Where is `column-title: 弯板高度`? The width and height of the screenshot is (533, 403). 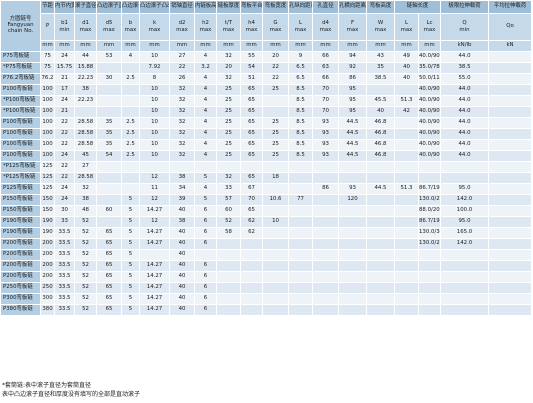
column-title: 弯板高度 is located at coordinates (380, 7).